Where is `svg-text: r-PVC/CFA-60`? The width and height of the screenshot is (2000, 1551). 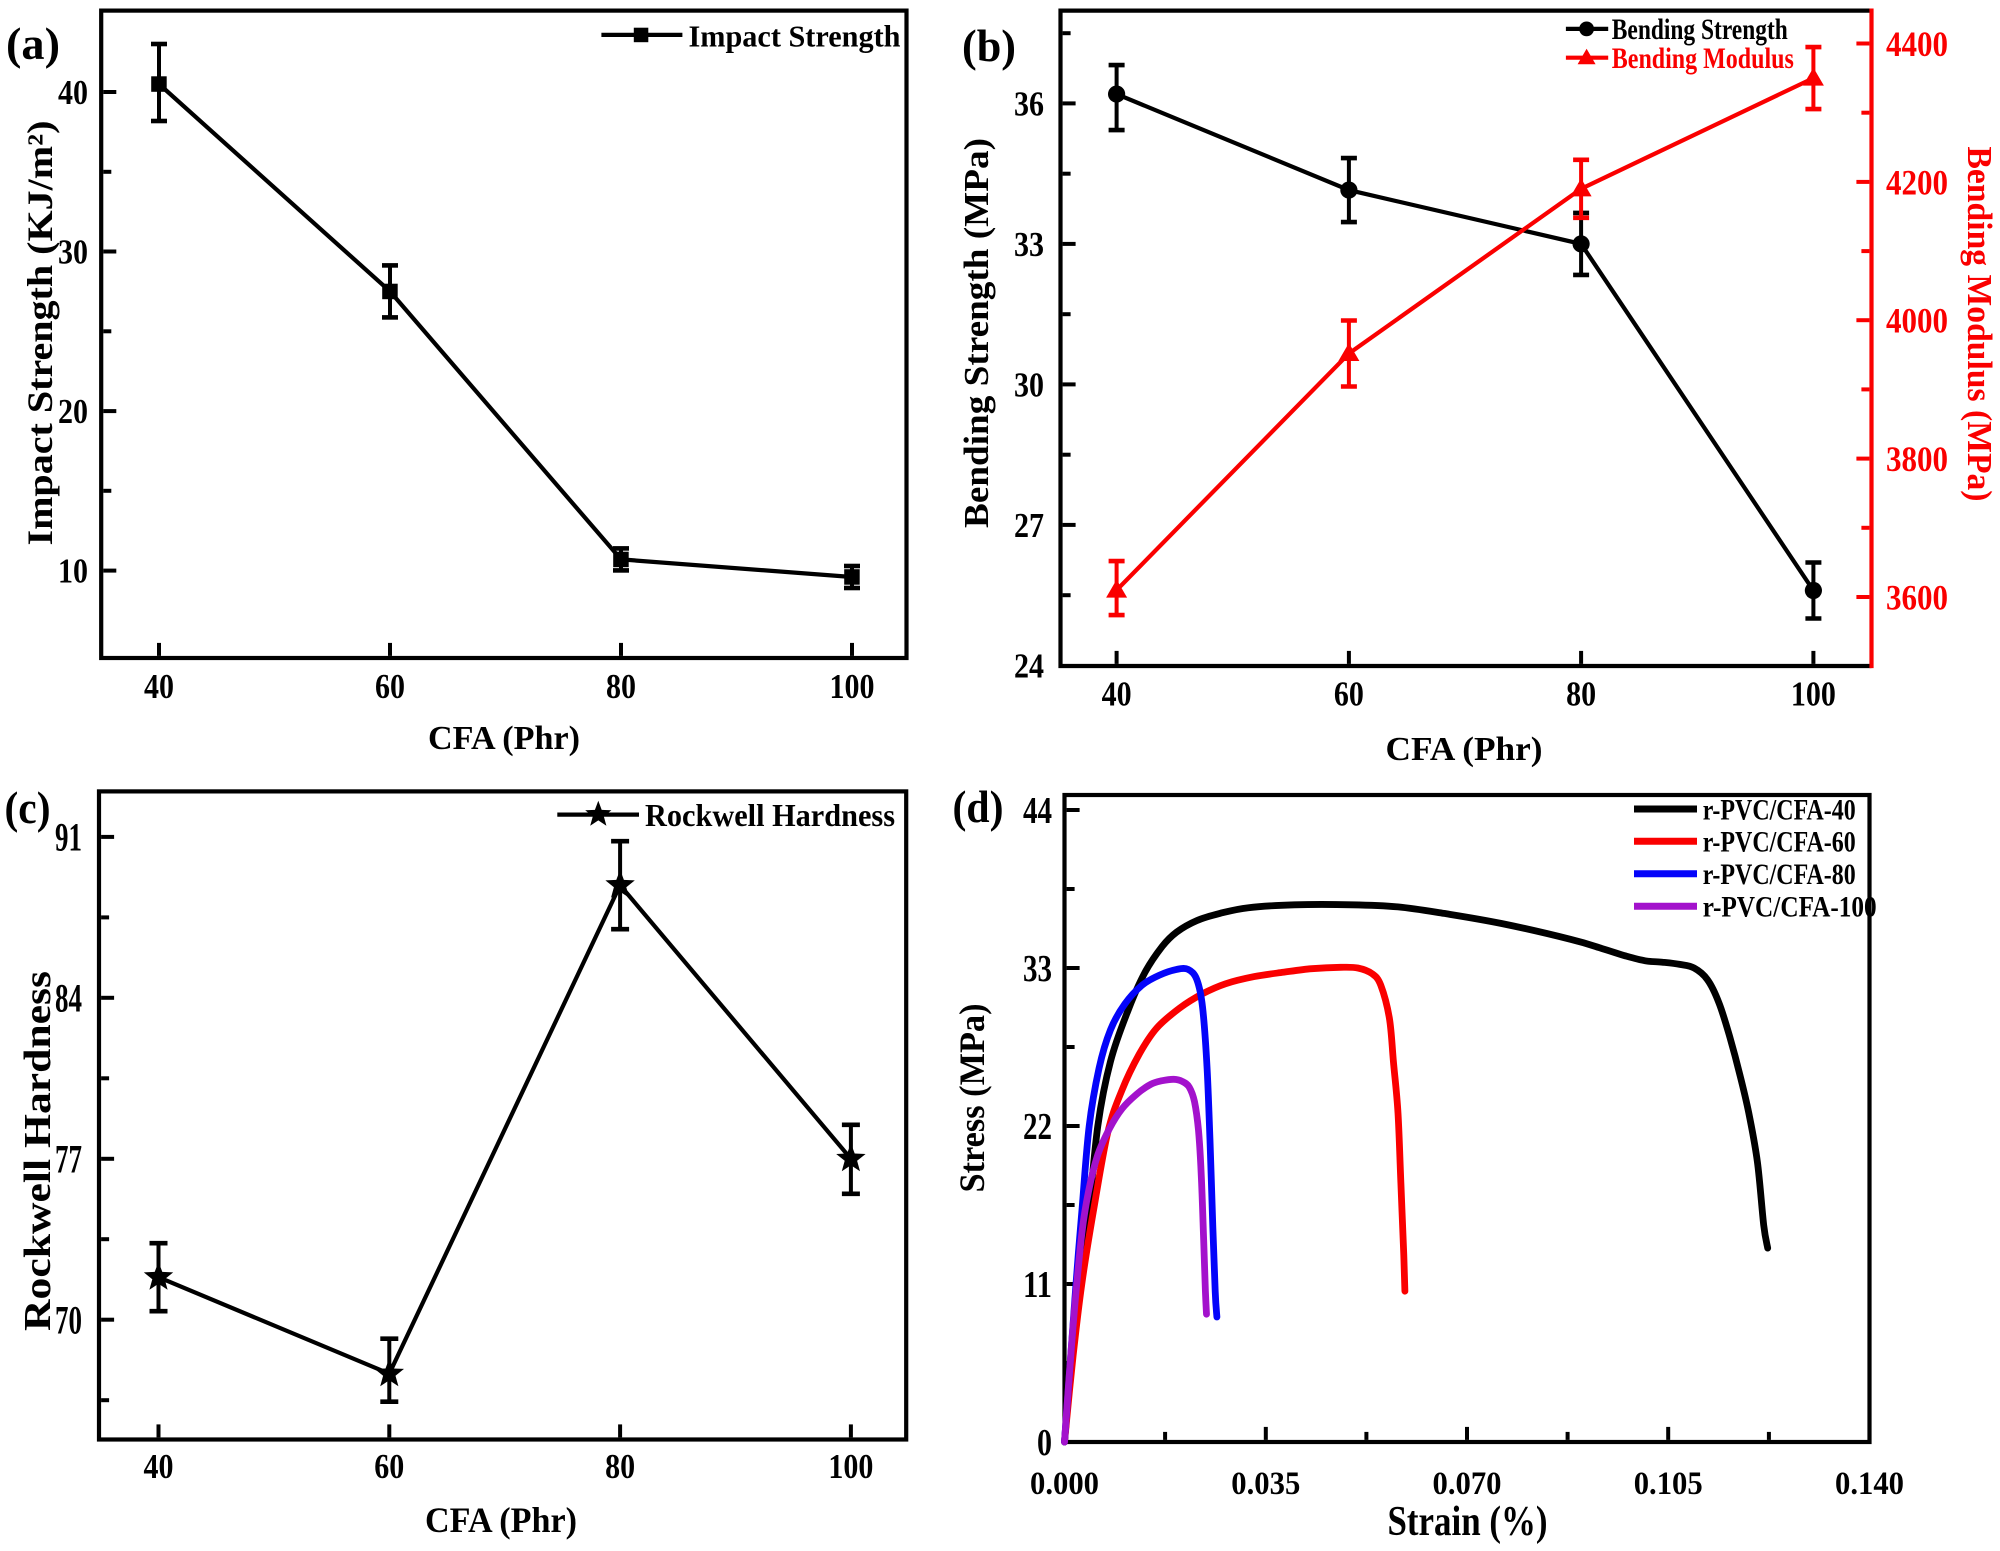
svg-text: r-PVC/CFA-60 is located at coordinates (1779, 842).